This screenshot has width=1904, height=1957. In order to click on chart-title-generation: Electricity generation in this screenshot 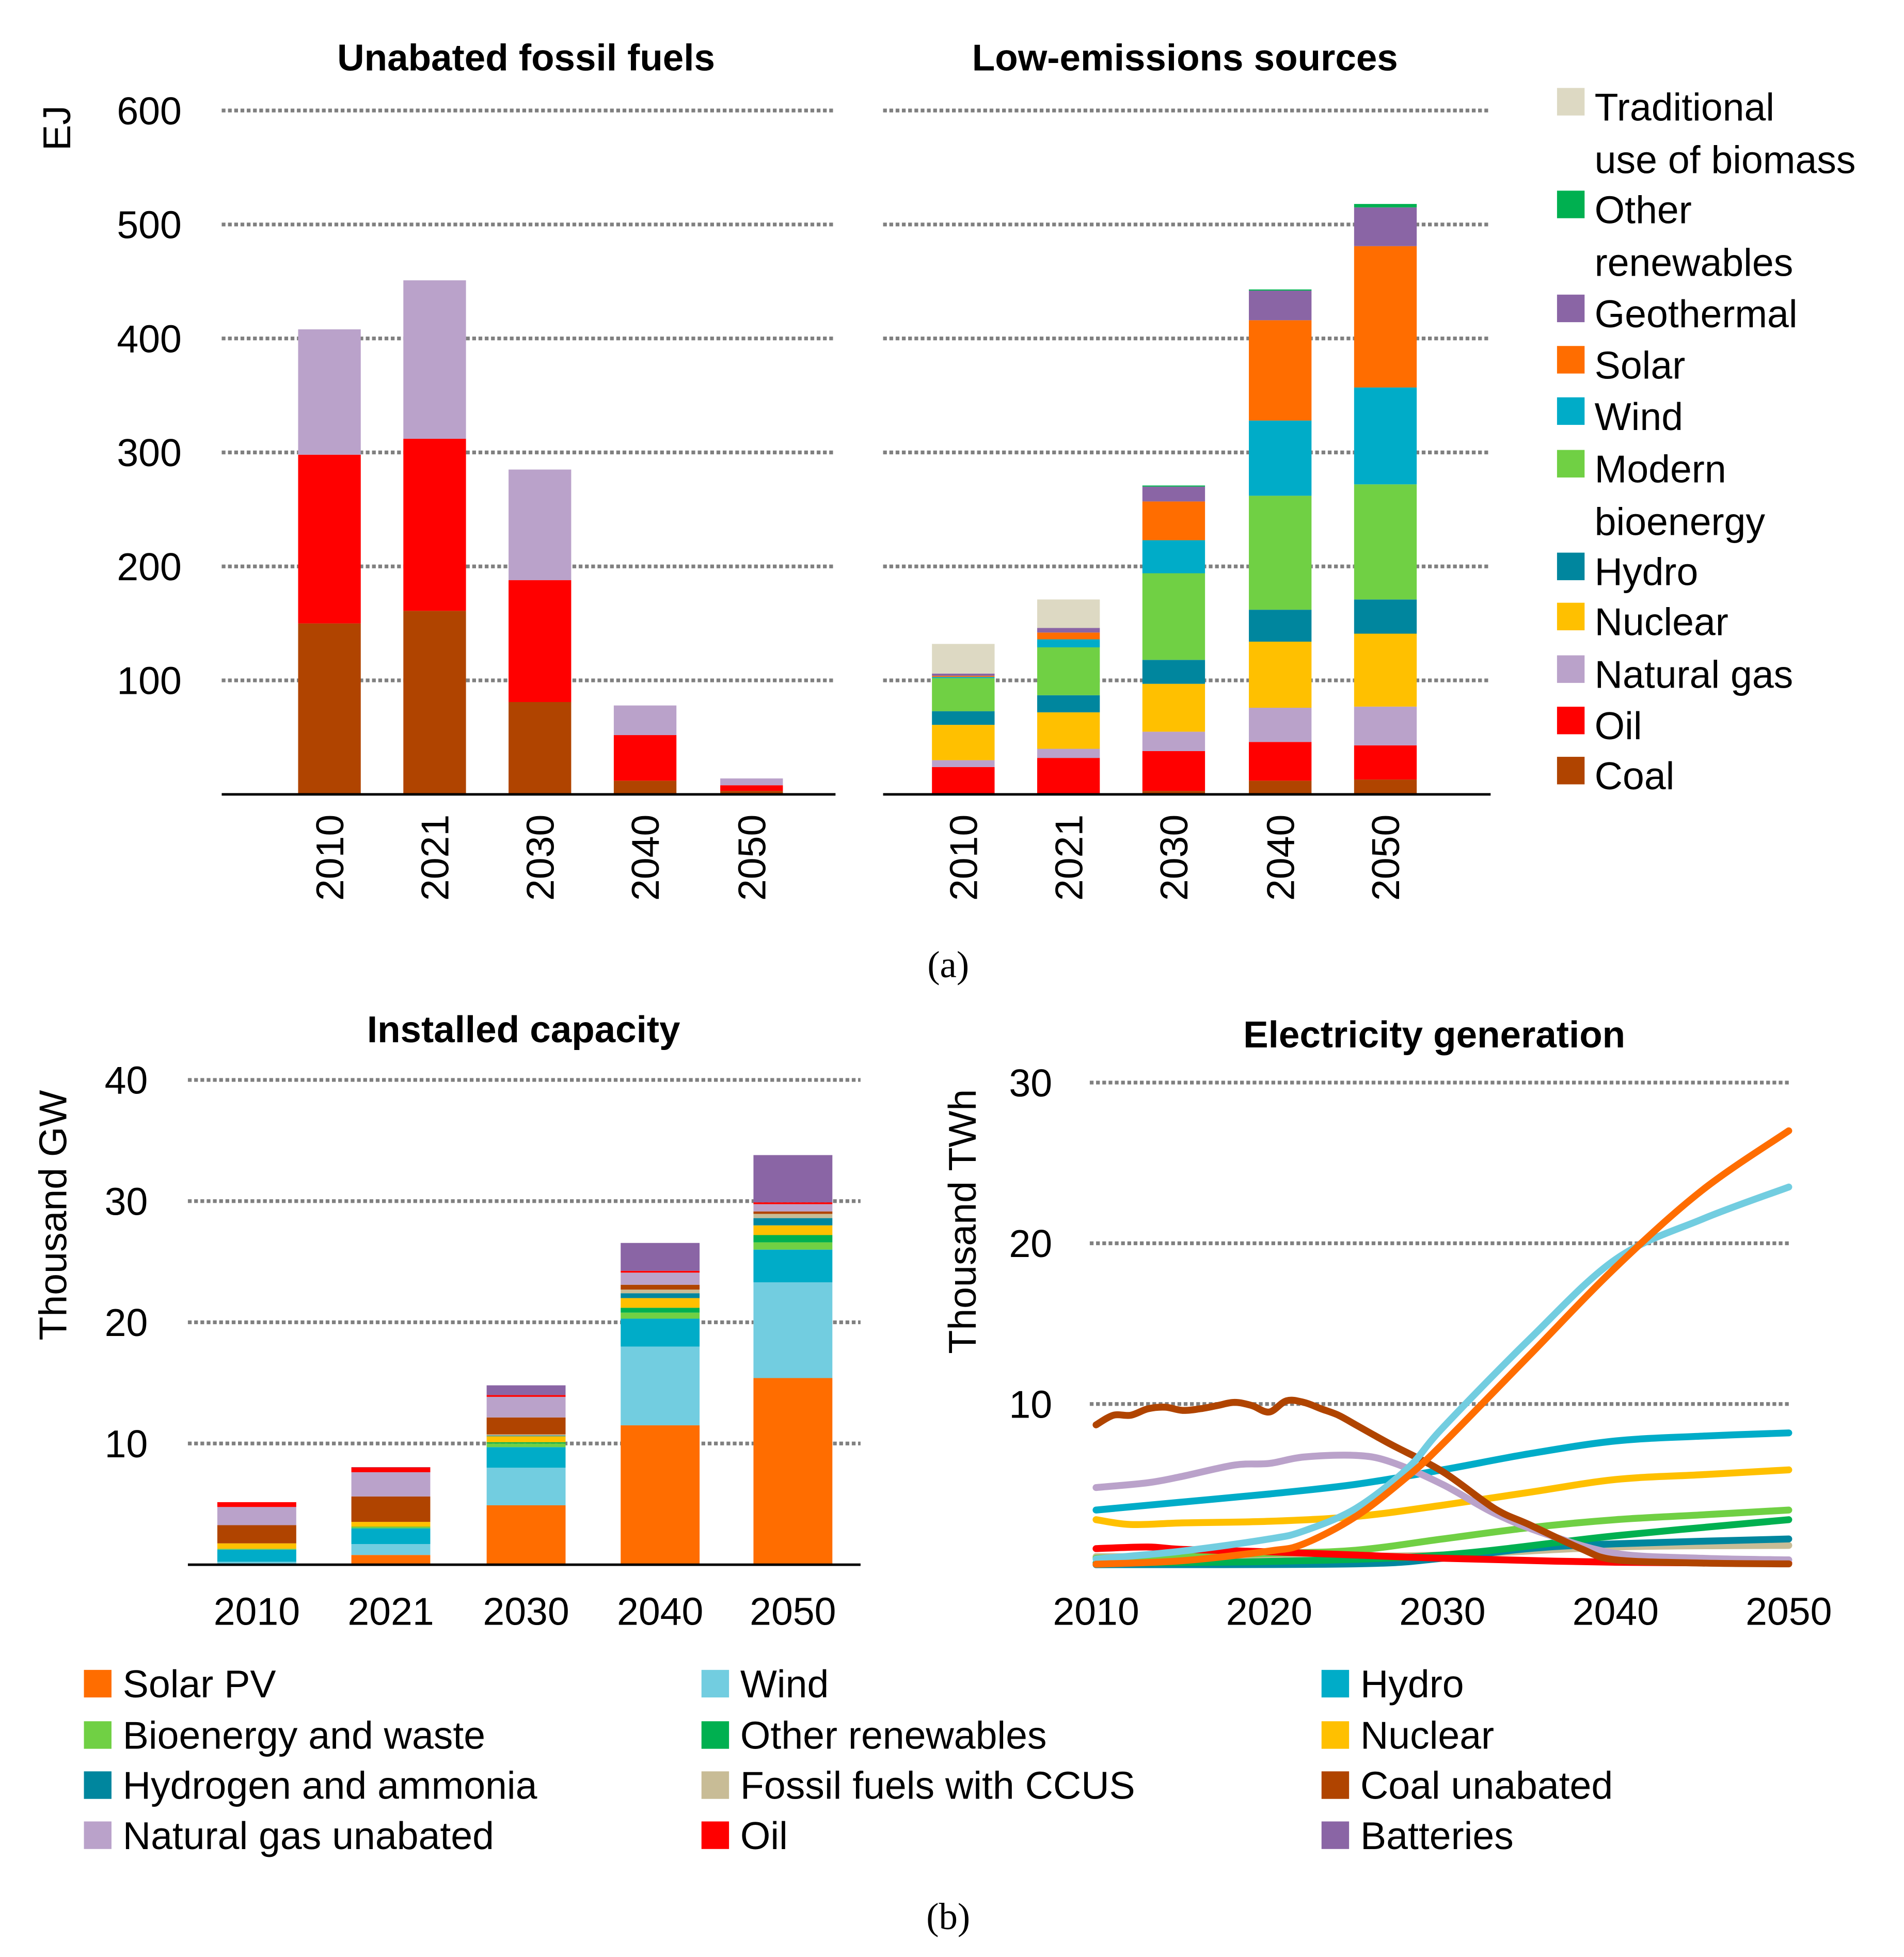, I will do `click(1434, 1035)`.